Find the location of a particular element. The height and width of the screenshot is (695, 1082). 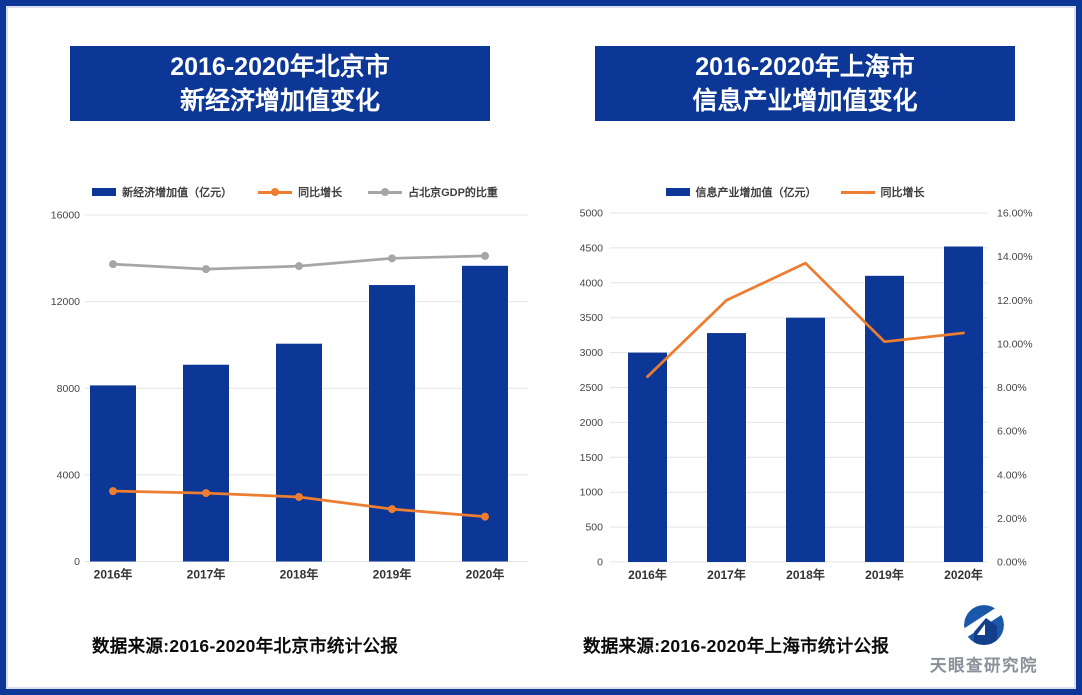

secondary-axis-tick-label: 8.00% is located at coordinates (1012, 388).